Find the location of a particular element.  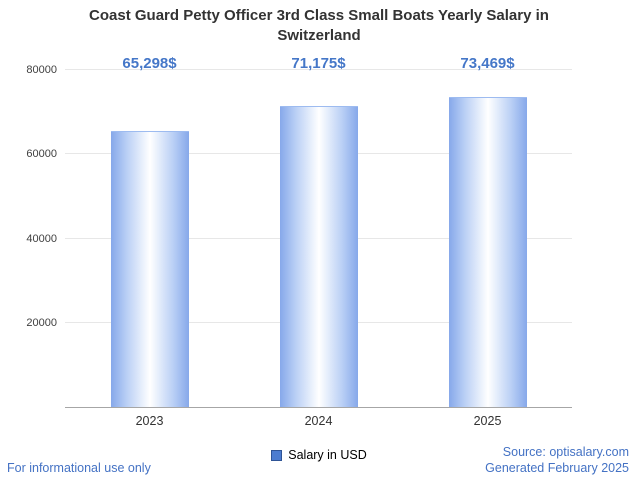

bar-value-label: 73,469$ is located at coordinates (487, 63).